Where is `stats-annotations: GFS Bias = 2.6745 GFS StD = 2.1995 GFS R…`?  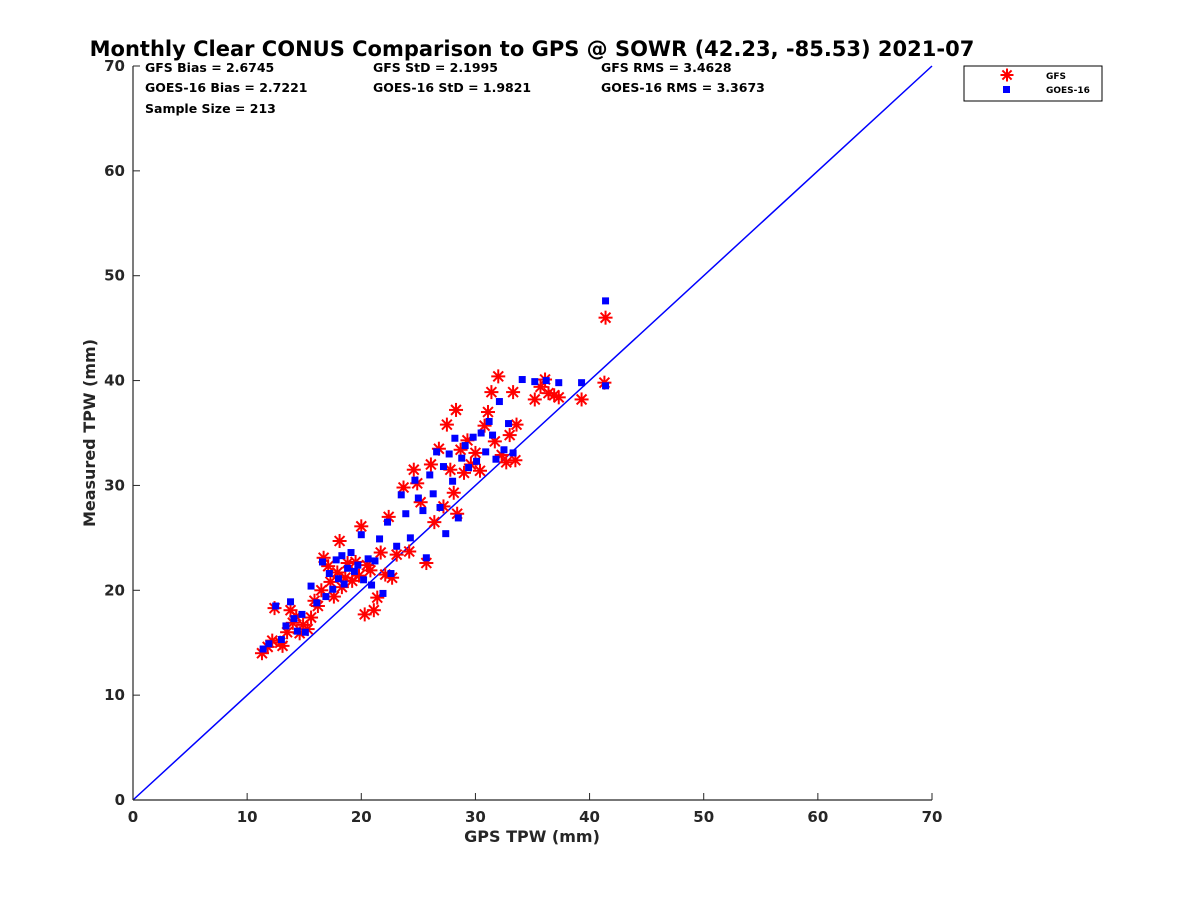
stats-annotations: GFS Bias = 2.6745 GFS StD = 2.1995 GFS R… is located at coordinates (455, 88).